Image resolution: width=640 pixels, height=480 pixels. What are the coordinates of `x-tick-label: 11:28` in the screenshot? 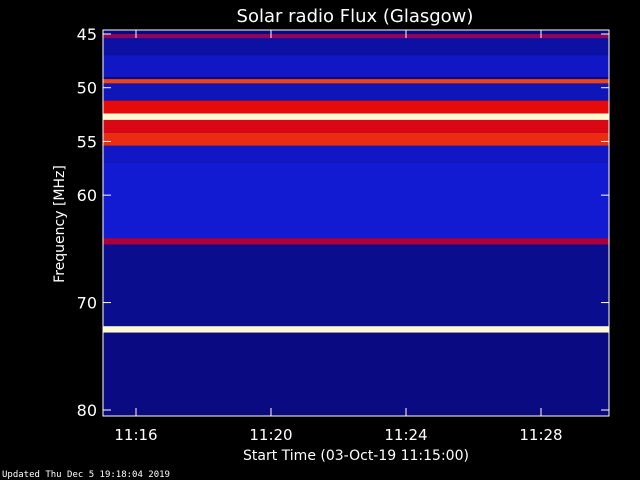 It's located at (540, 435).